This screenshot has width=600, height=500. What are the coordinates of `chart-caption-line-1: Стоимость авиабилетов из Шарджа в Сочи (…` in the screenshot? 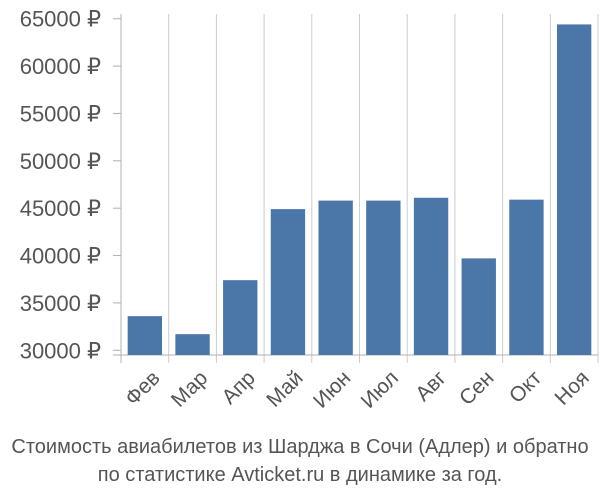 It's located at (300, 447).